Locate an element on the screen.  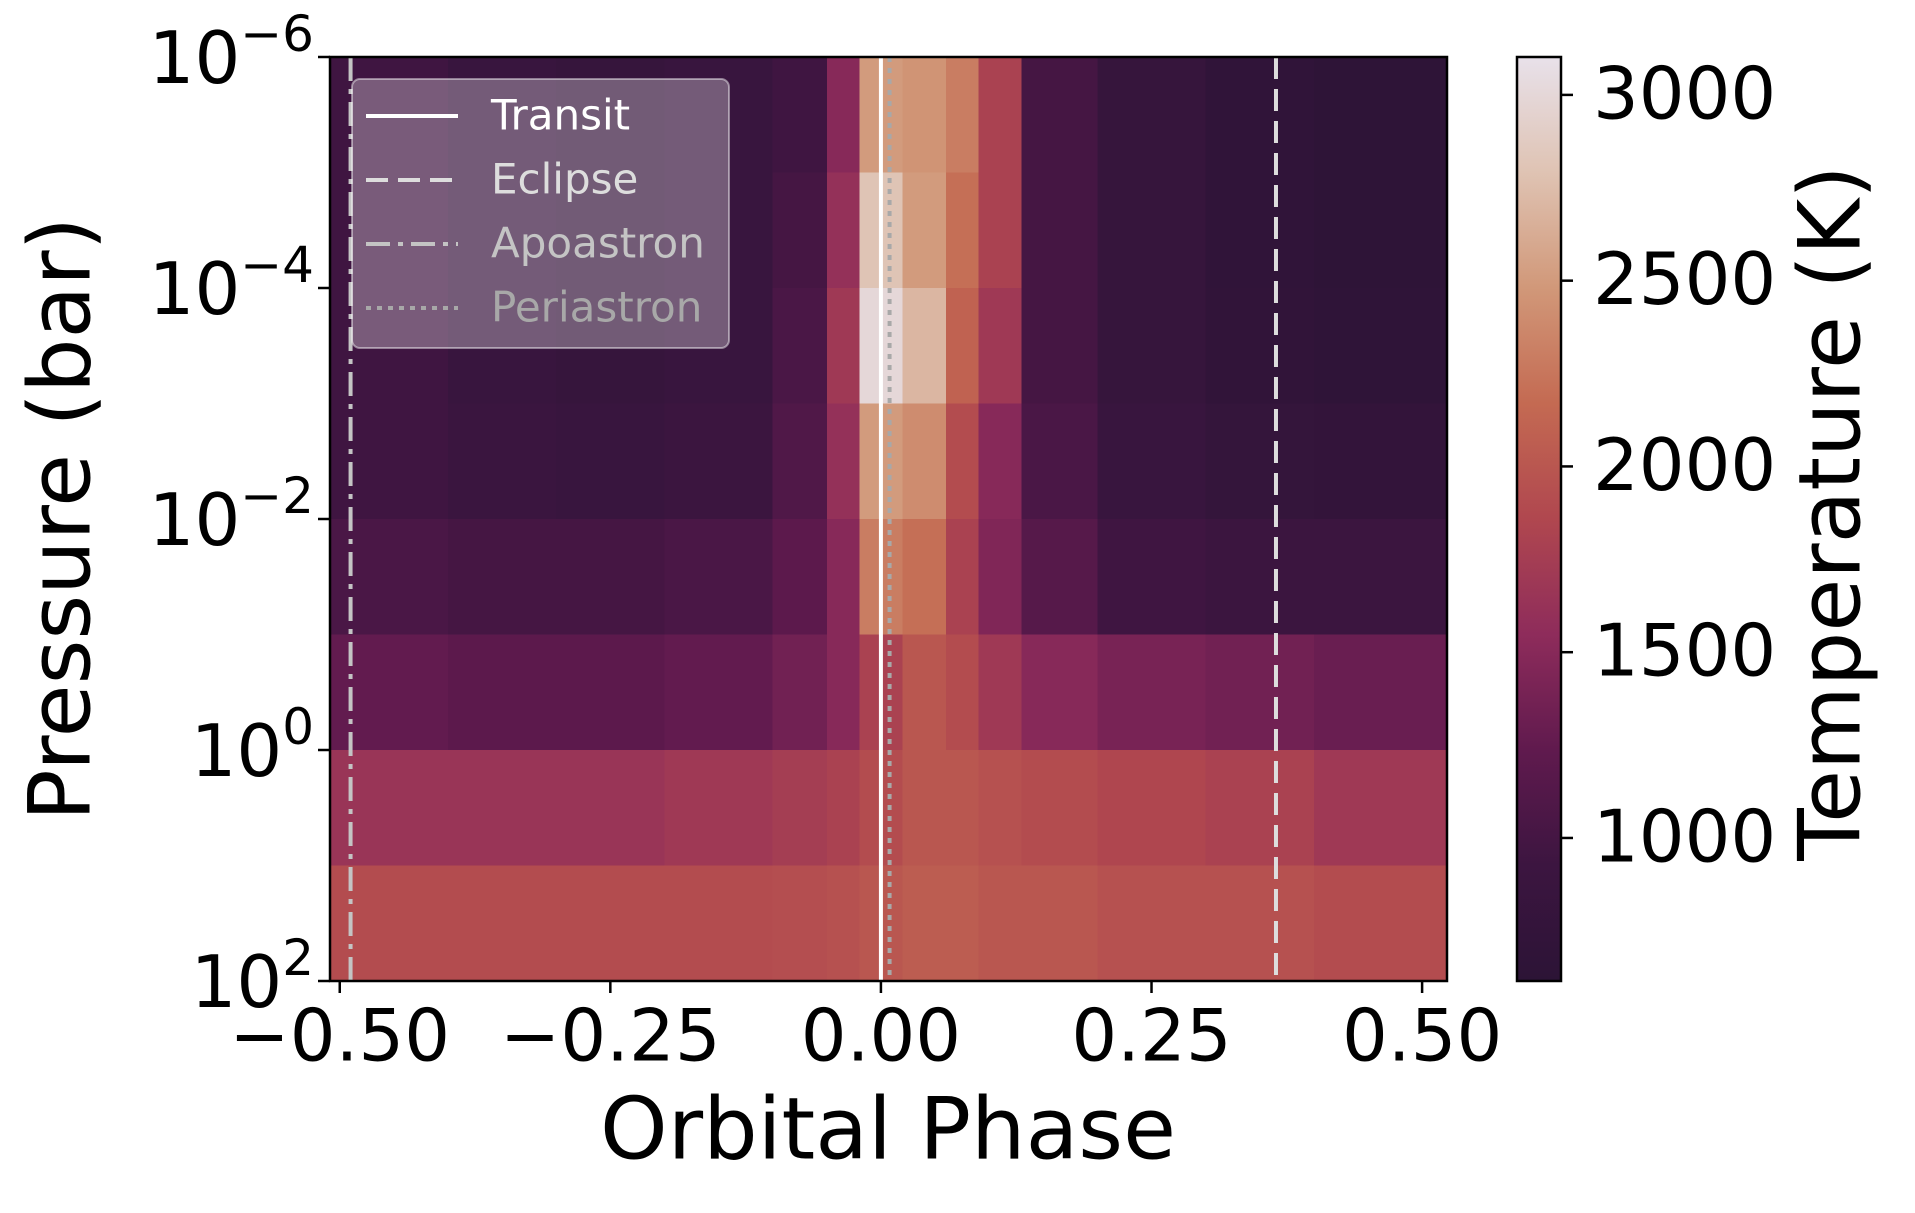
colorbar-tick-label: 3000 is located at coordinates (1684, 93).